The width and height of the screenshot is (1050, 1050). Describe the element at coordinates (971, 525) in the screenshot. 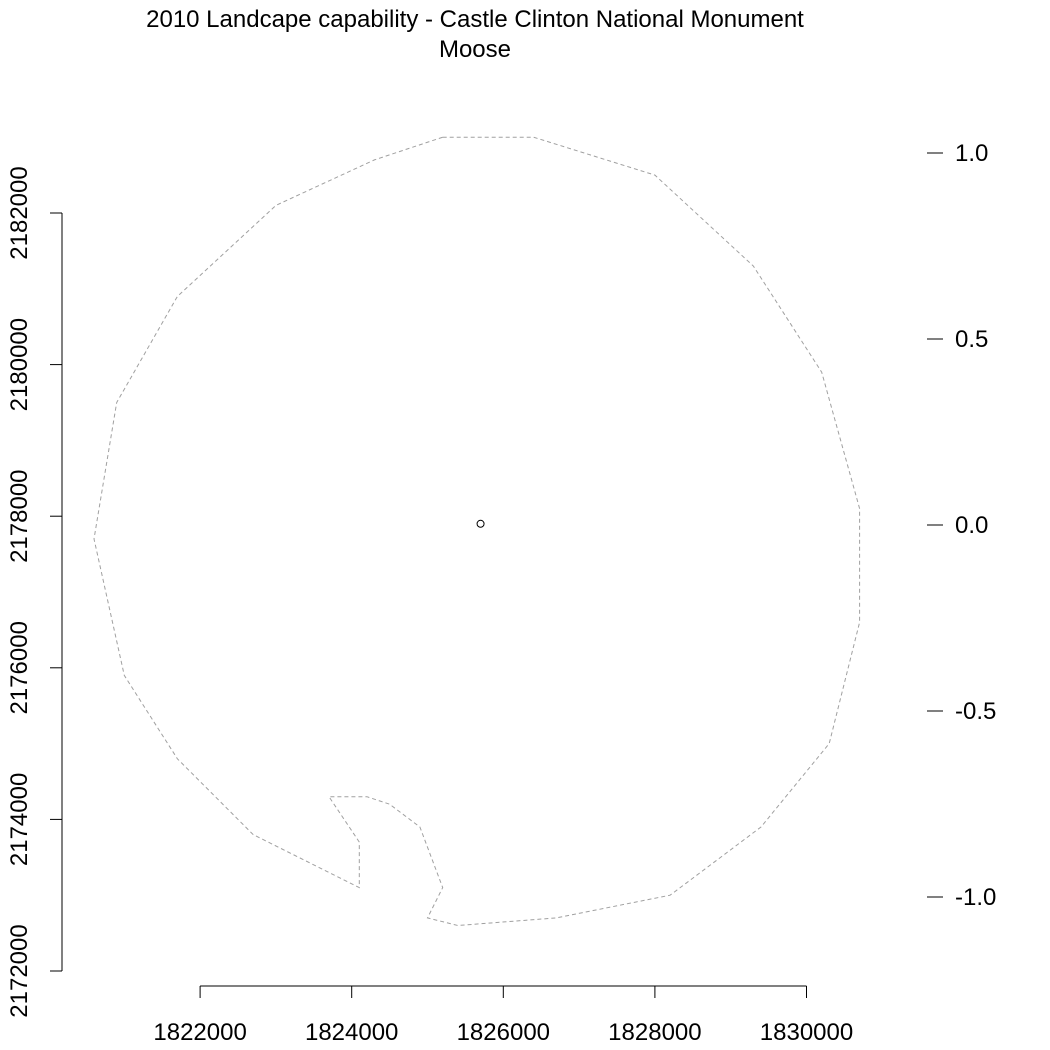

I see `legend-tick-label: 0.0` at that location.